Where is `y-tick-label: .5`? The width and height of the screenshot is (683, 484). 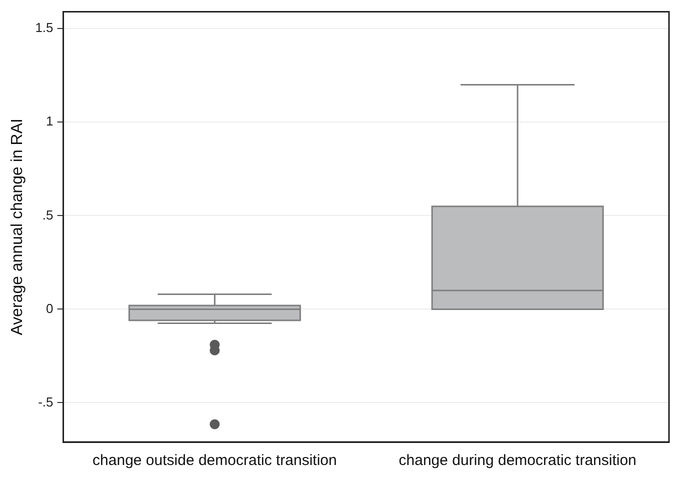
y-tick-label: .5 is located at coordinates (48, 214).